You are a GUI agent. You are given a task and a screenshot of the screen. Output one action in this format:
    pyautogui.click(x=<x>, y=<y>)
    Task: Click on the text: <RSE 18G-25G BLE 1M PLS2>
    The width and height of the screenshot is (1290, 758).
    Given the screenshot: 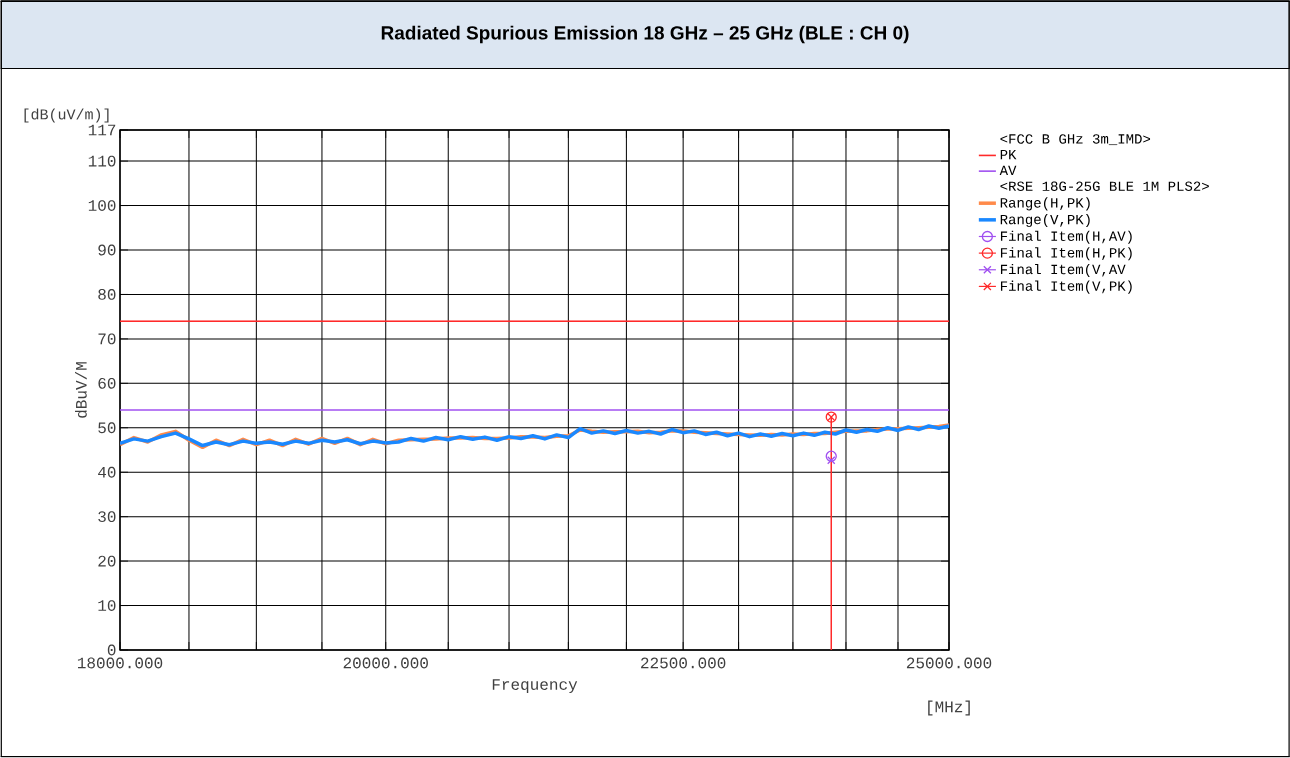 What is the action you would take?
    pyautogui.click(x=1104, y=186)
    